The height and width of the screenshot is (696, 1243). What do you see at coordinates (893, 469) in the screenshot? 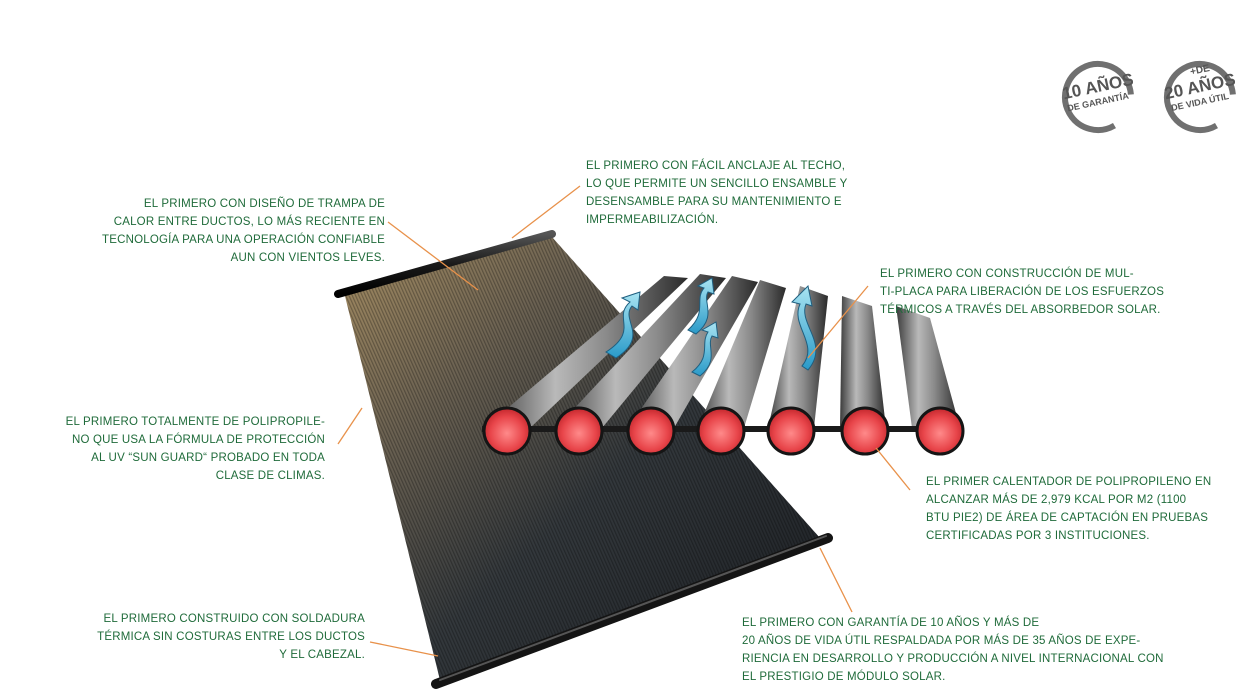
I see `leader-heater` at bounding box center [893, 469].